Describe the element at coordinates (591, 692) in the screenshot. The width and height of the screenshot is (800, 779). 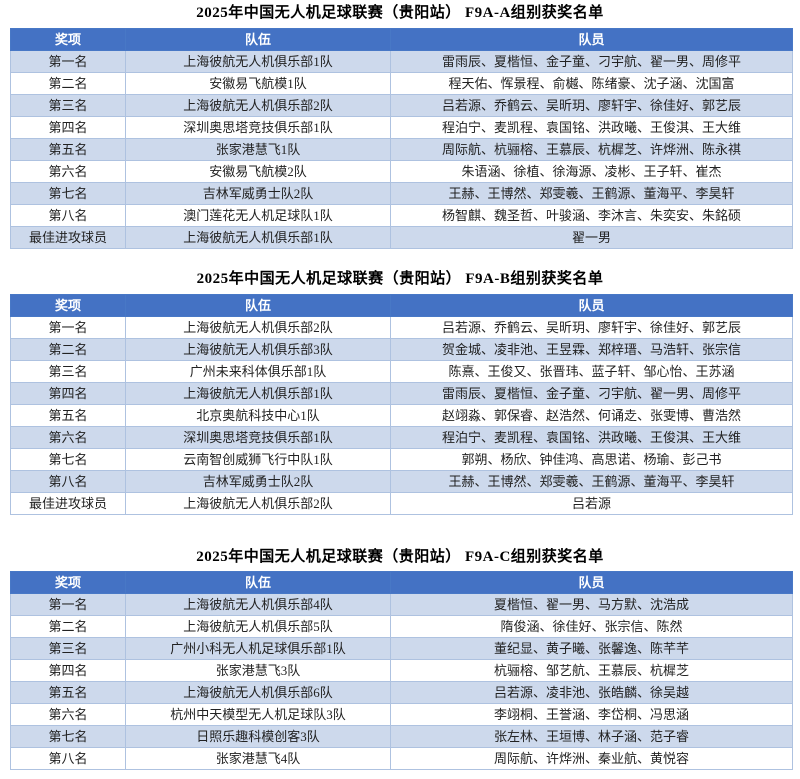
I see `cell-players: 吕若源、凌非池、张皓麟、徐吴越` at that location.